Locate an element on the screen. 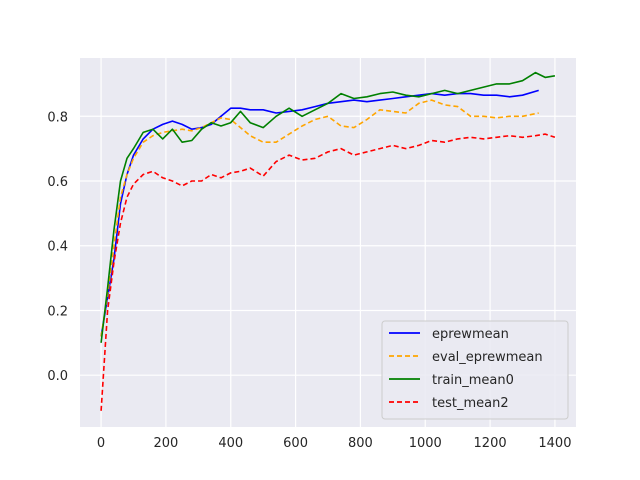 The image size is (640, 480). y-tick-label: 0.4 is located at coordinates (57, 247).